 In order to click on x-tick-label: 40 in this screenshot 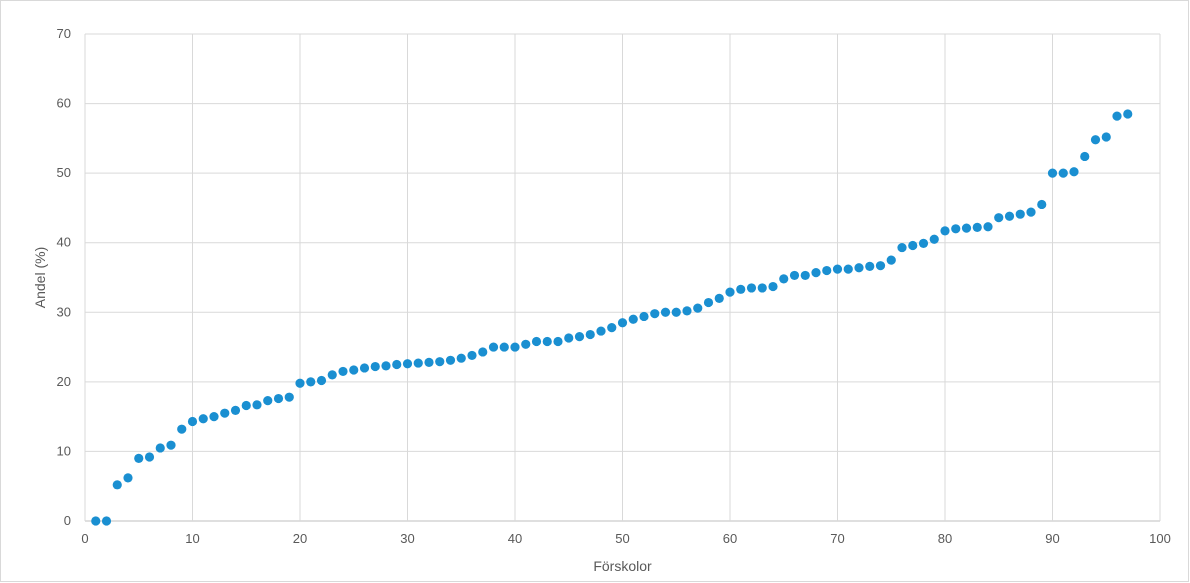, I will do `click(515, 538)`.